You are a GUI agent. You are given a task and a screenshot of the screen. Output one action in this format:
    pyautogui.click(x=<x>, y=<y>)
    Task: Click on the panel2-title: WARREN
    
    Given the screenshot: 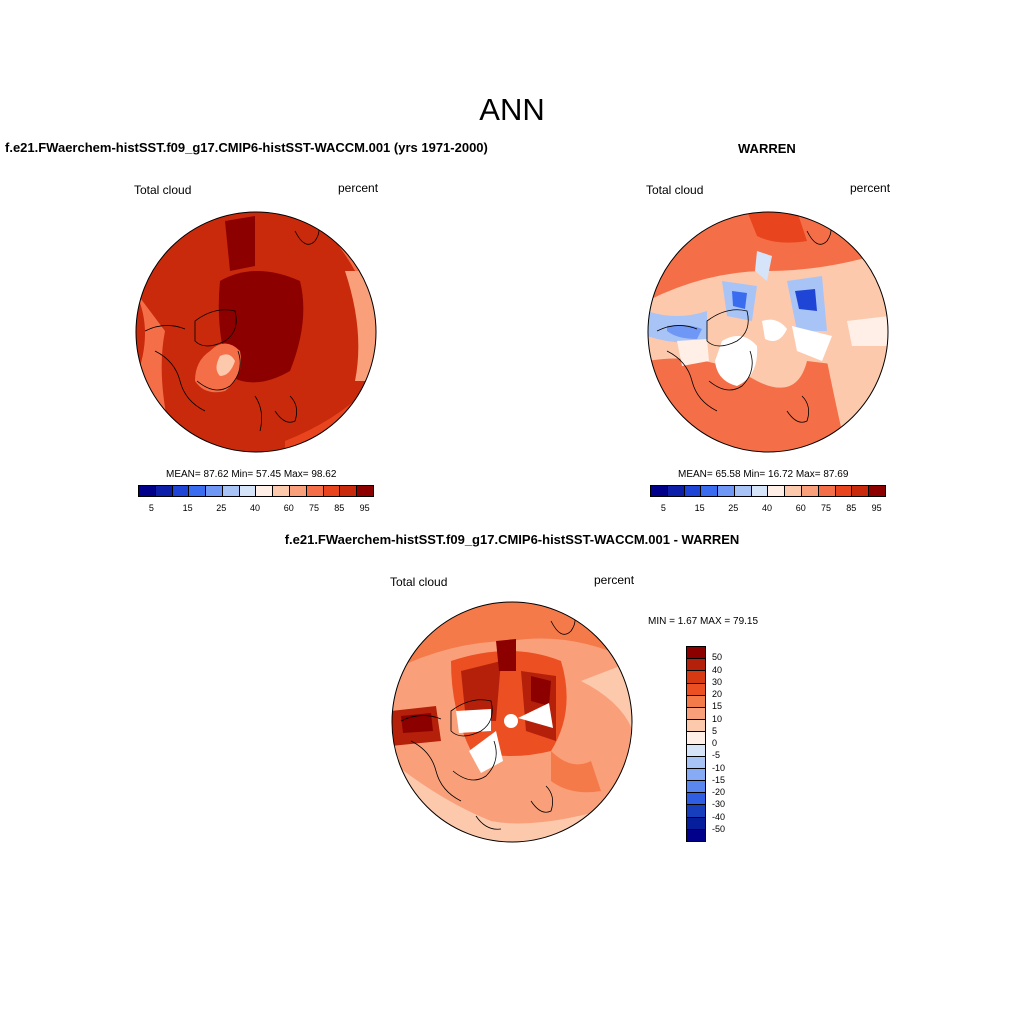 What is the action you would take?
    pyautogui.click(x=767, y=148)
    